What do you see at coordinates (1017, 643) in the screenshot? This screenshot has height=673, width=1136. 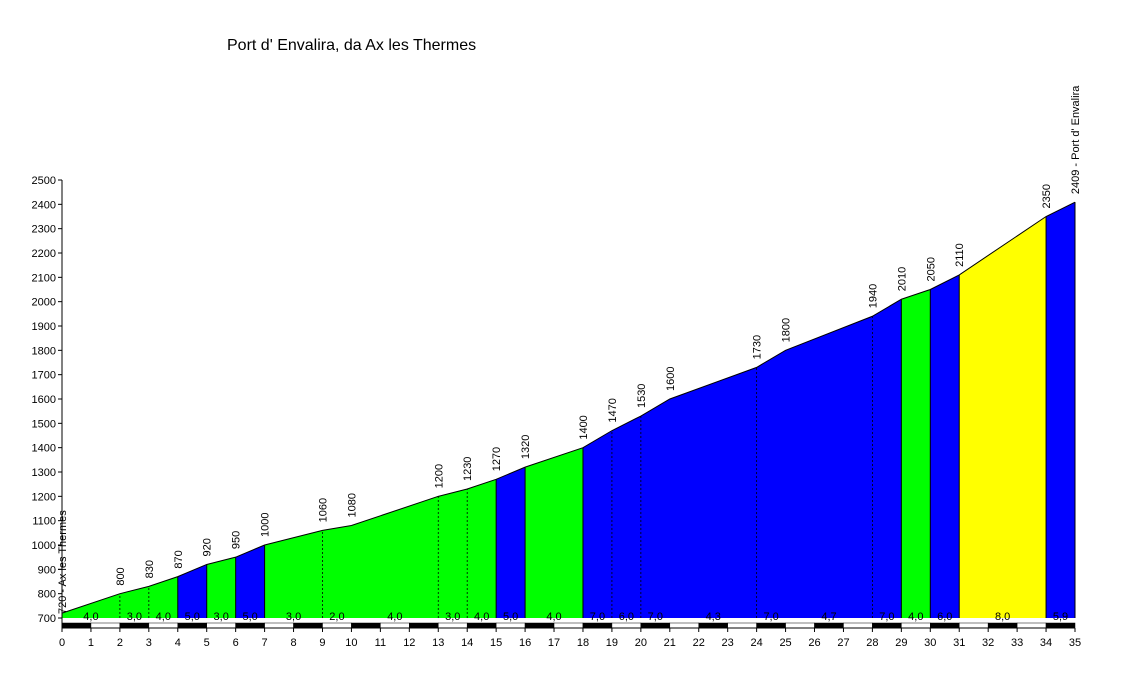 I see `x-tick-label: 33` at bounding box center [1017, 643].